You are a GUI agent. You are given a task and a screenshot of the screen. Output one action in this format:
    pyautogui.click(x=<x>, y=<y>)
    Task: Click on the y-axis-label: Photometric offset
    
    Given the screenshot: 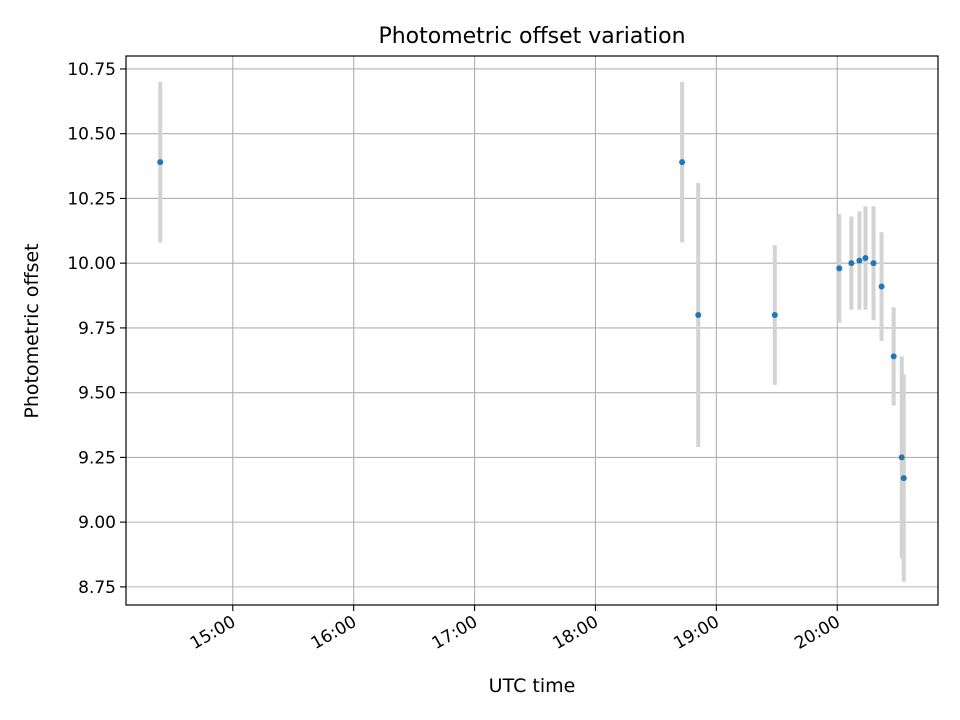 What is the action you would take?
    pyautogui.click(x=32, y=330)
    